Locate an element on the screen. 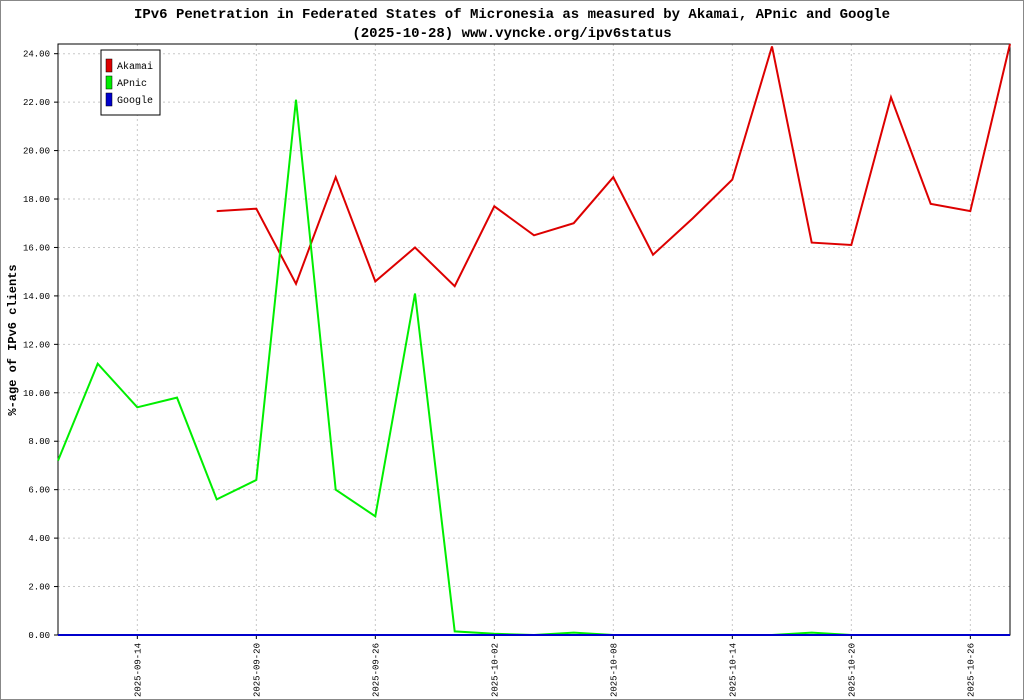  y-tick-label: 18.00 is located at coordinates (36, 200).